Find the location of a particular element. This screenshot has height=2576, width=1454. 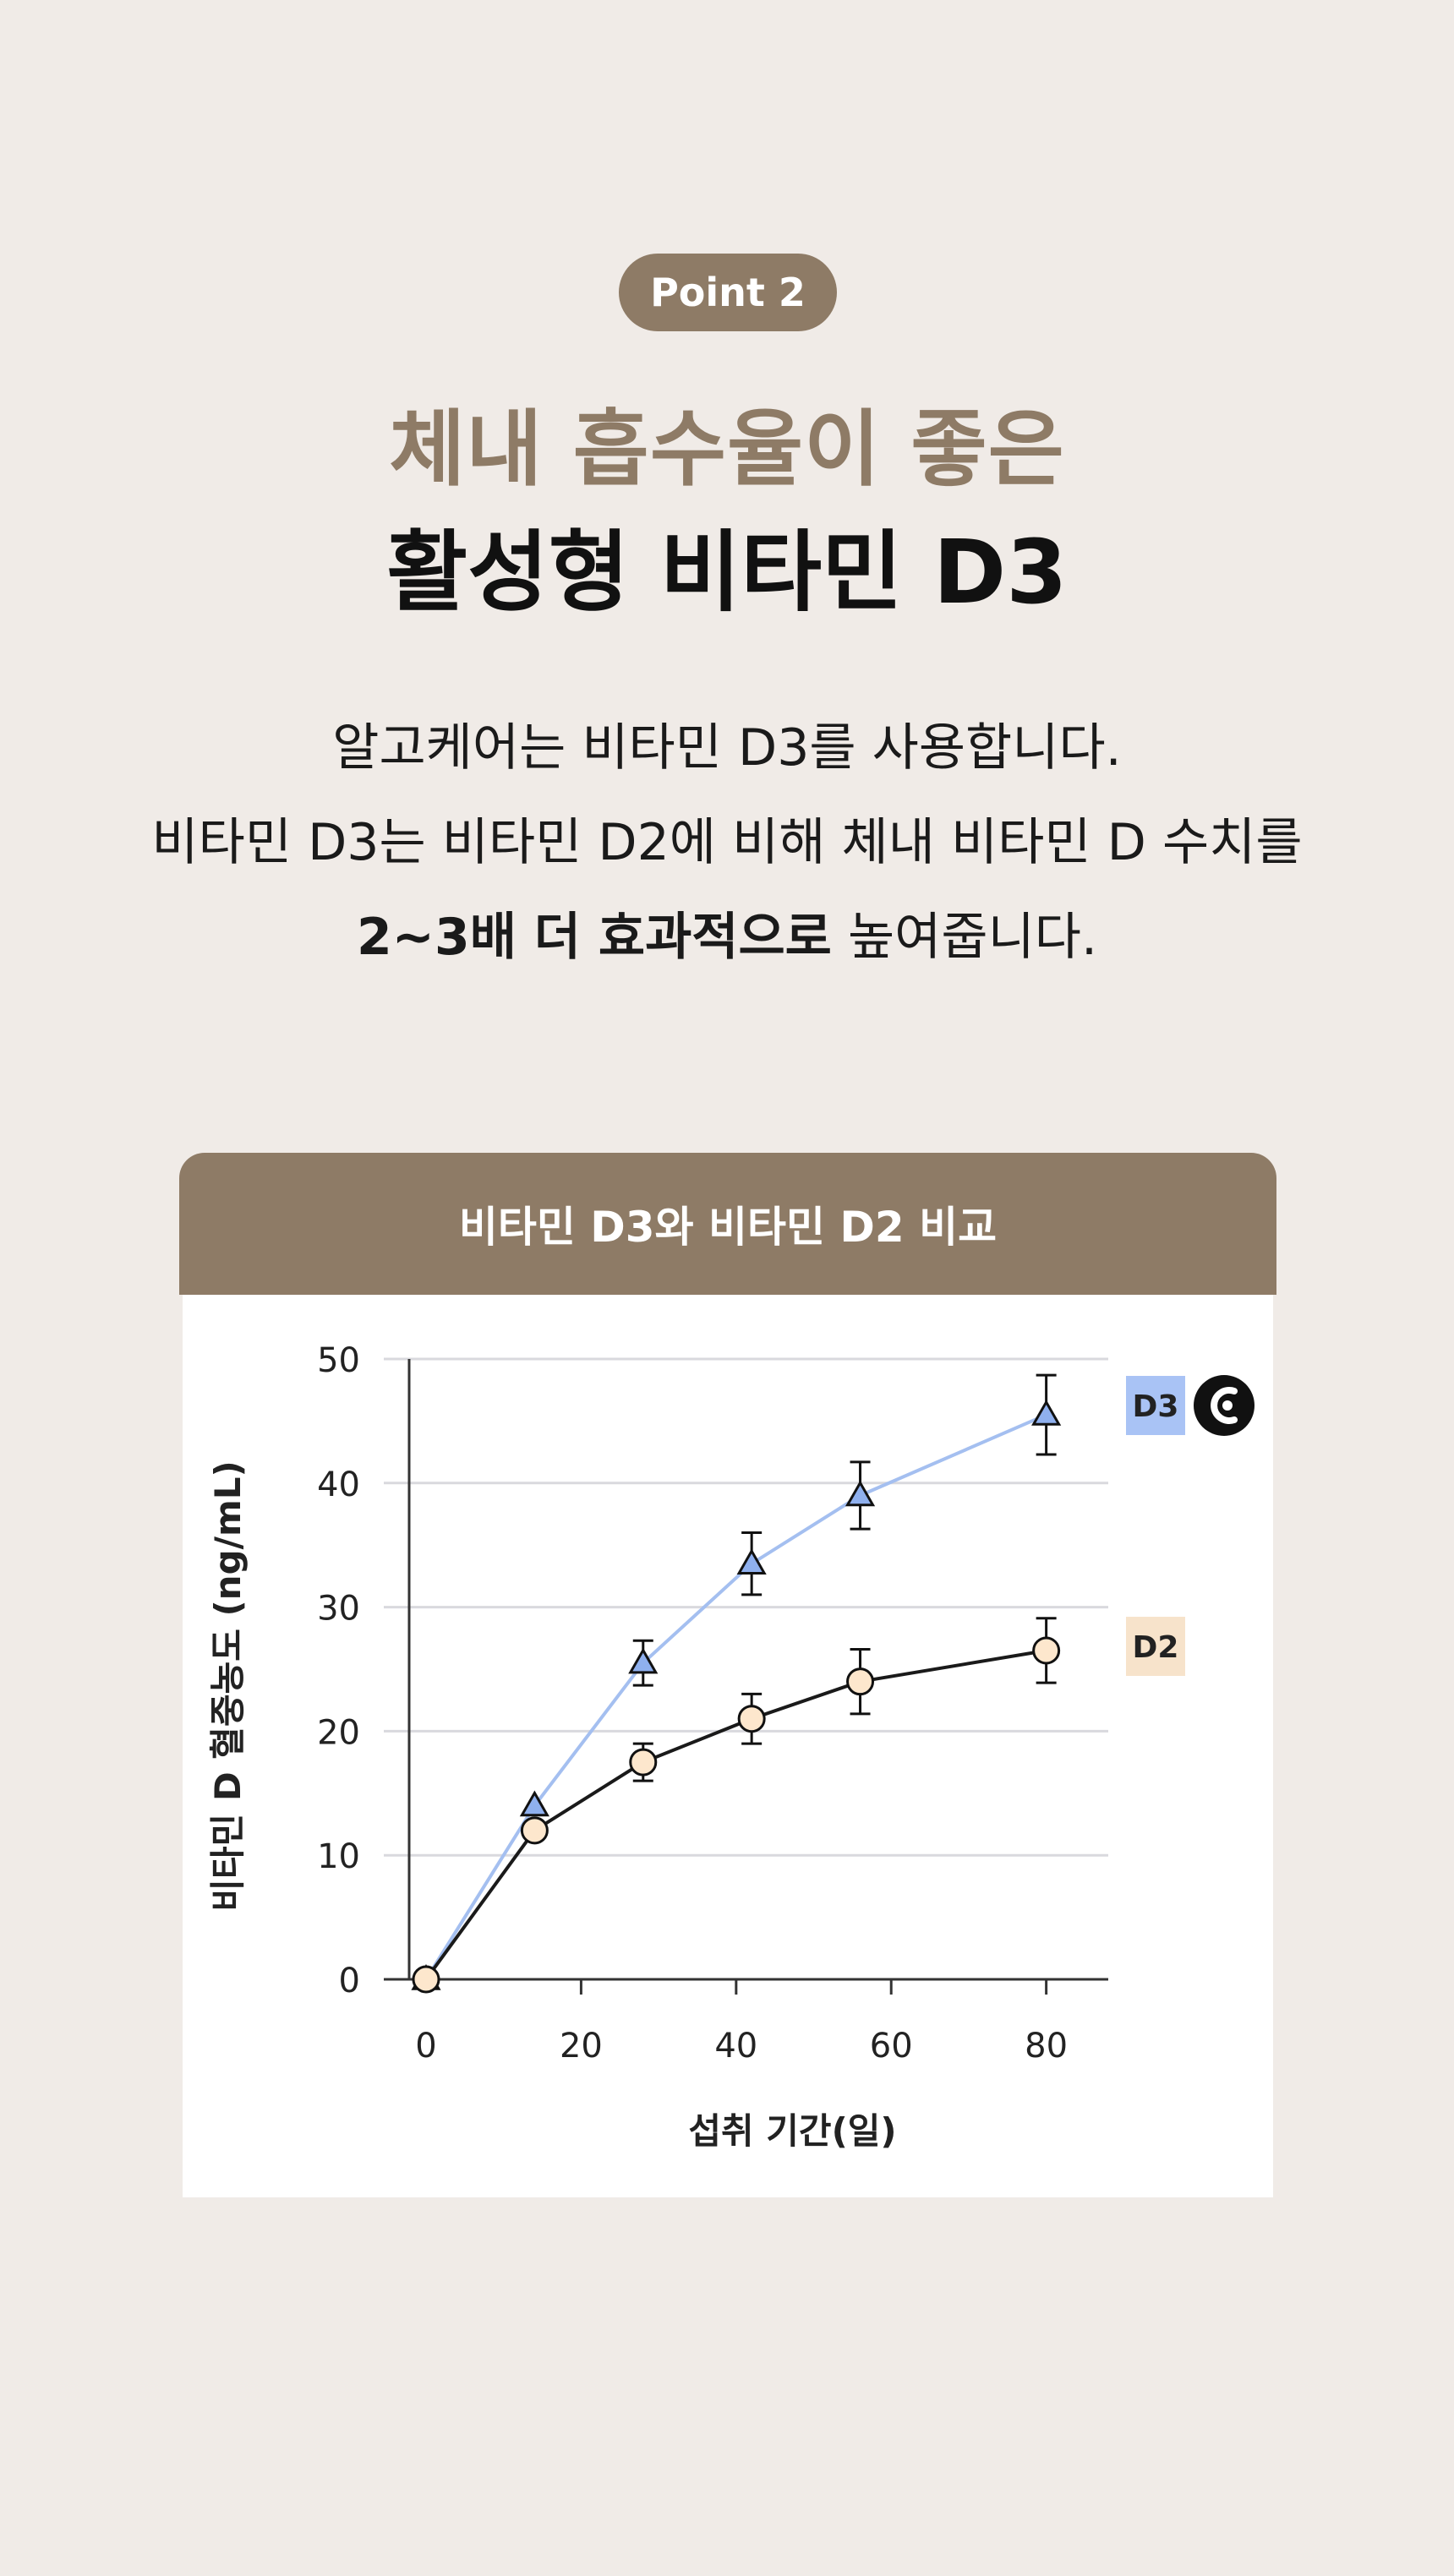

y-tick-label: 10 is located at coordinates (338, 1856).